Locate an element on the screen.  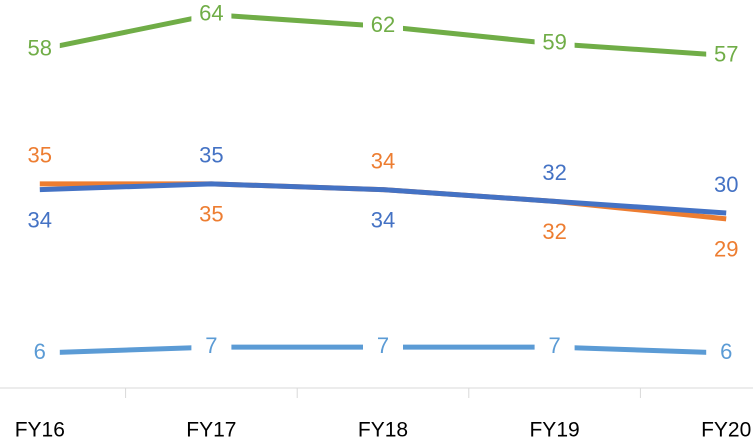
x-tick-label: FY20 is located at coordinates (726, 430).